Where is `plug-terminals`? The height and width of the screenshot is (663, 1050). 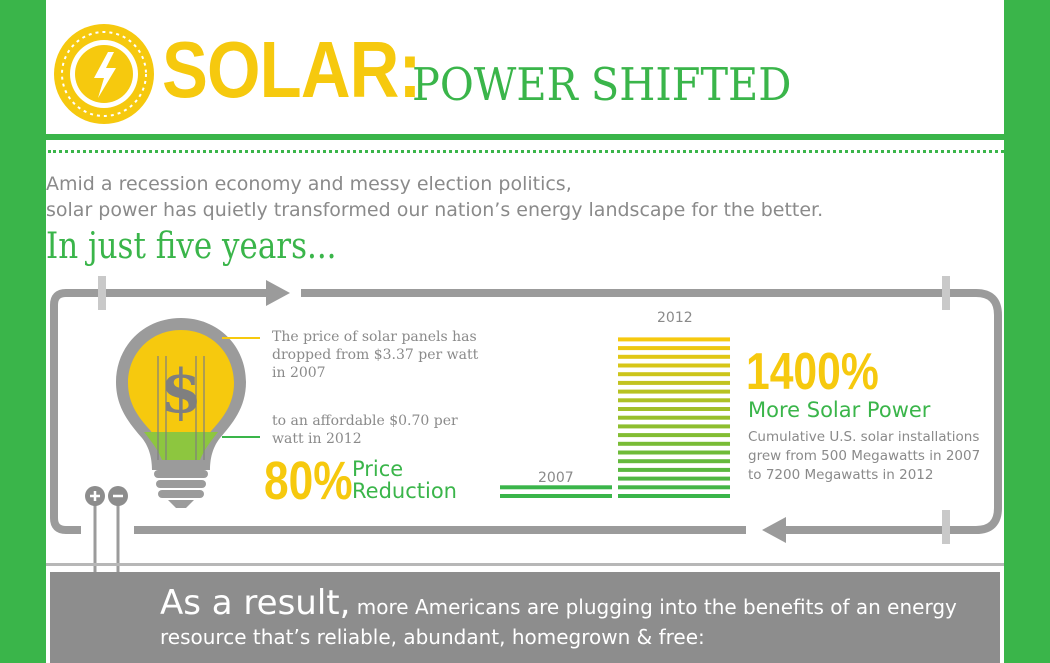
plug-terminals is located at coordinates (106, 530).